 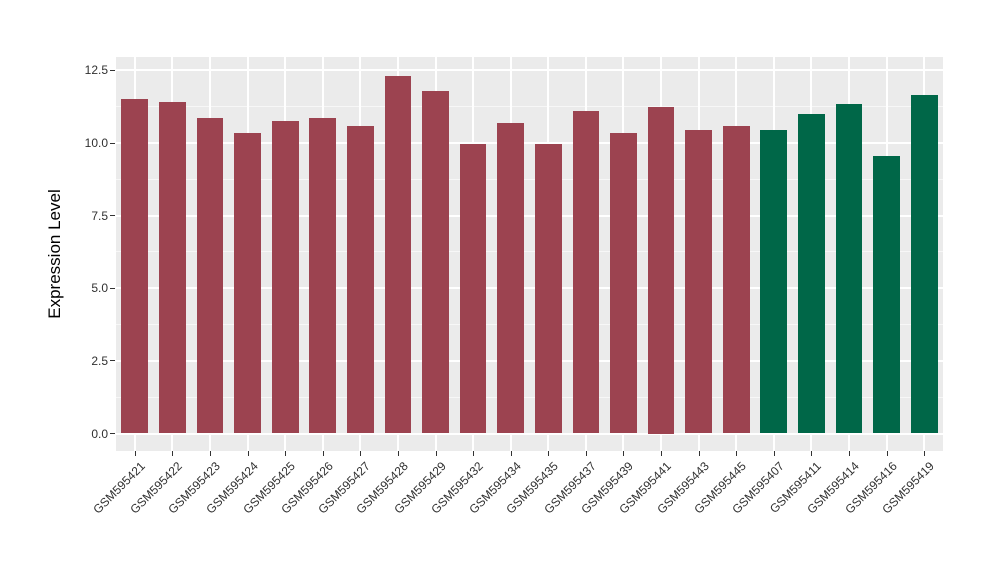 I want to click on y-tick-label: 5.0, so click(x=99, y=288).